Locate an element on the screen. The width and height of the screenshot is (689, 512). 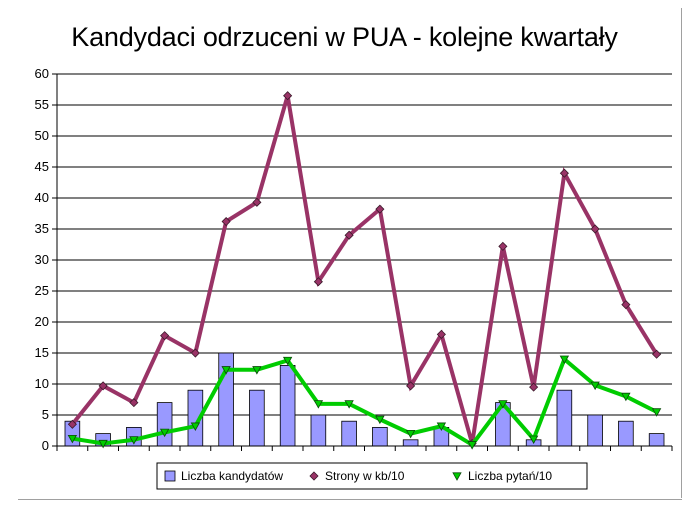
chart-frame-shadow-bottom is located at coordinates (350, 499).